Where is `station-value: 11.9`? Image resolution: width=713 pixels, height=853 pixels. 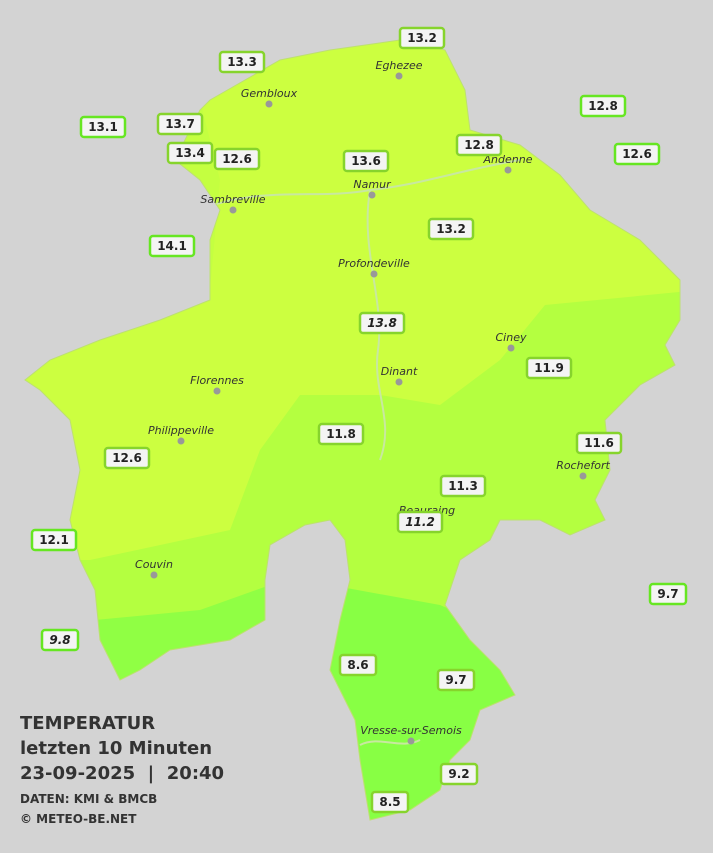 station-value: 11.9 is located at coordinates (549, 368).